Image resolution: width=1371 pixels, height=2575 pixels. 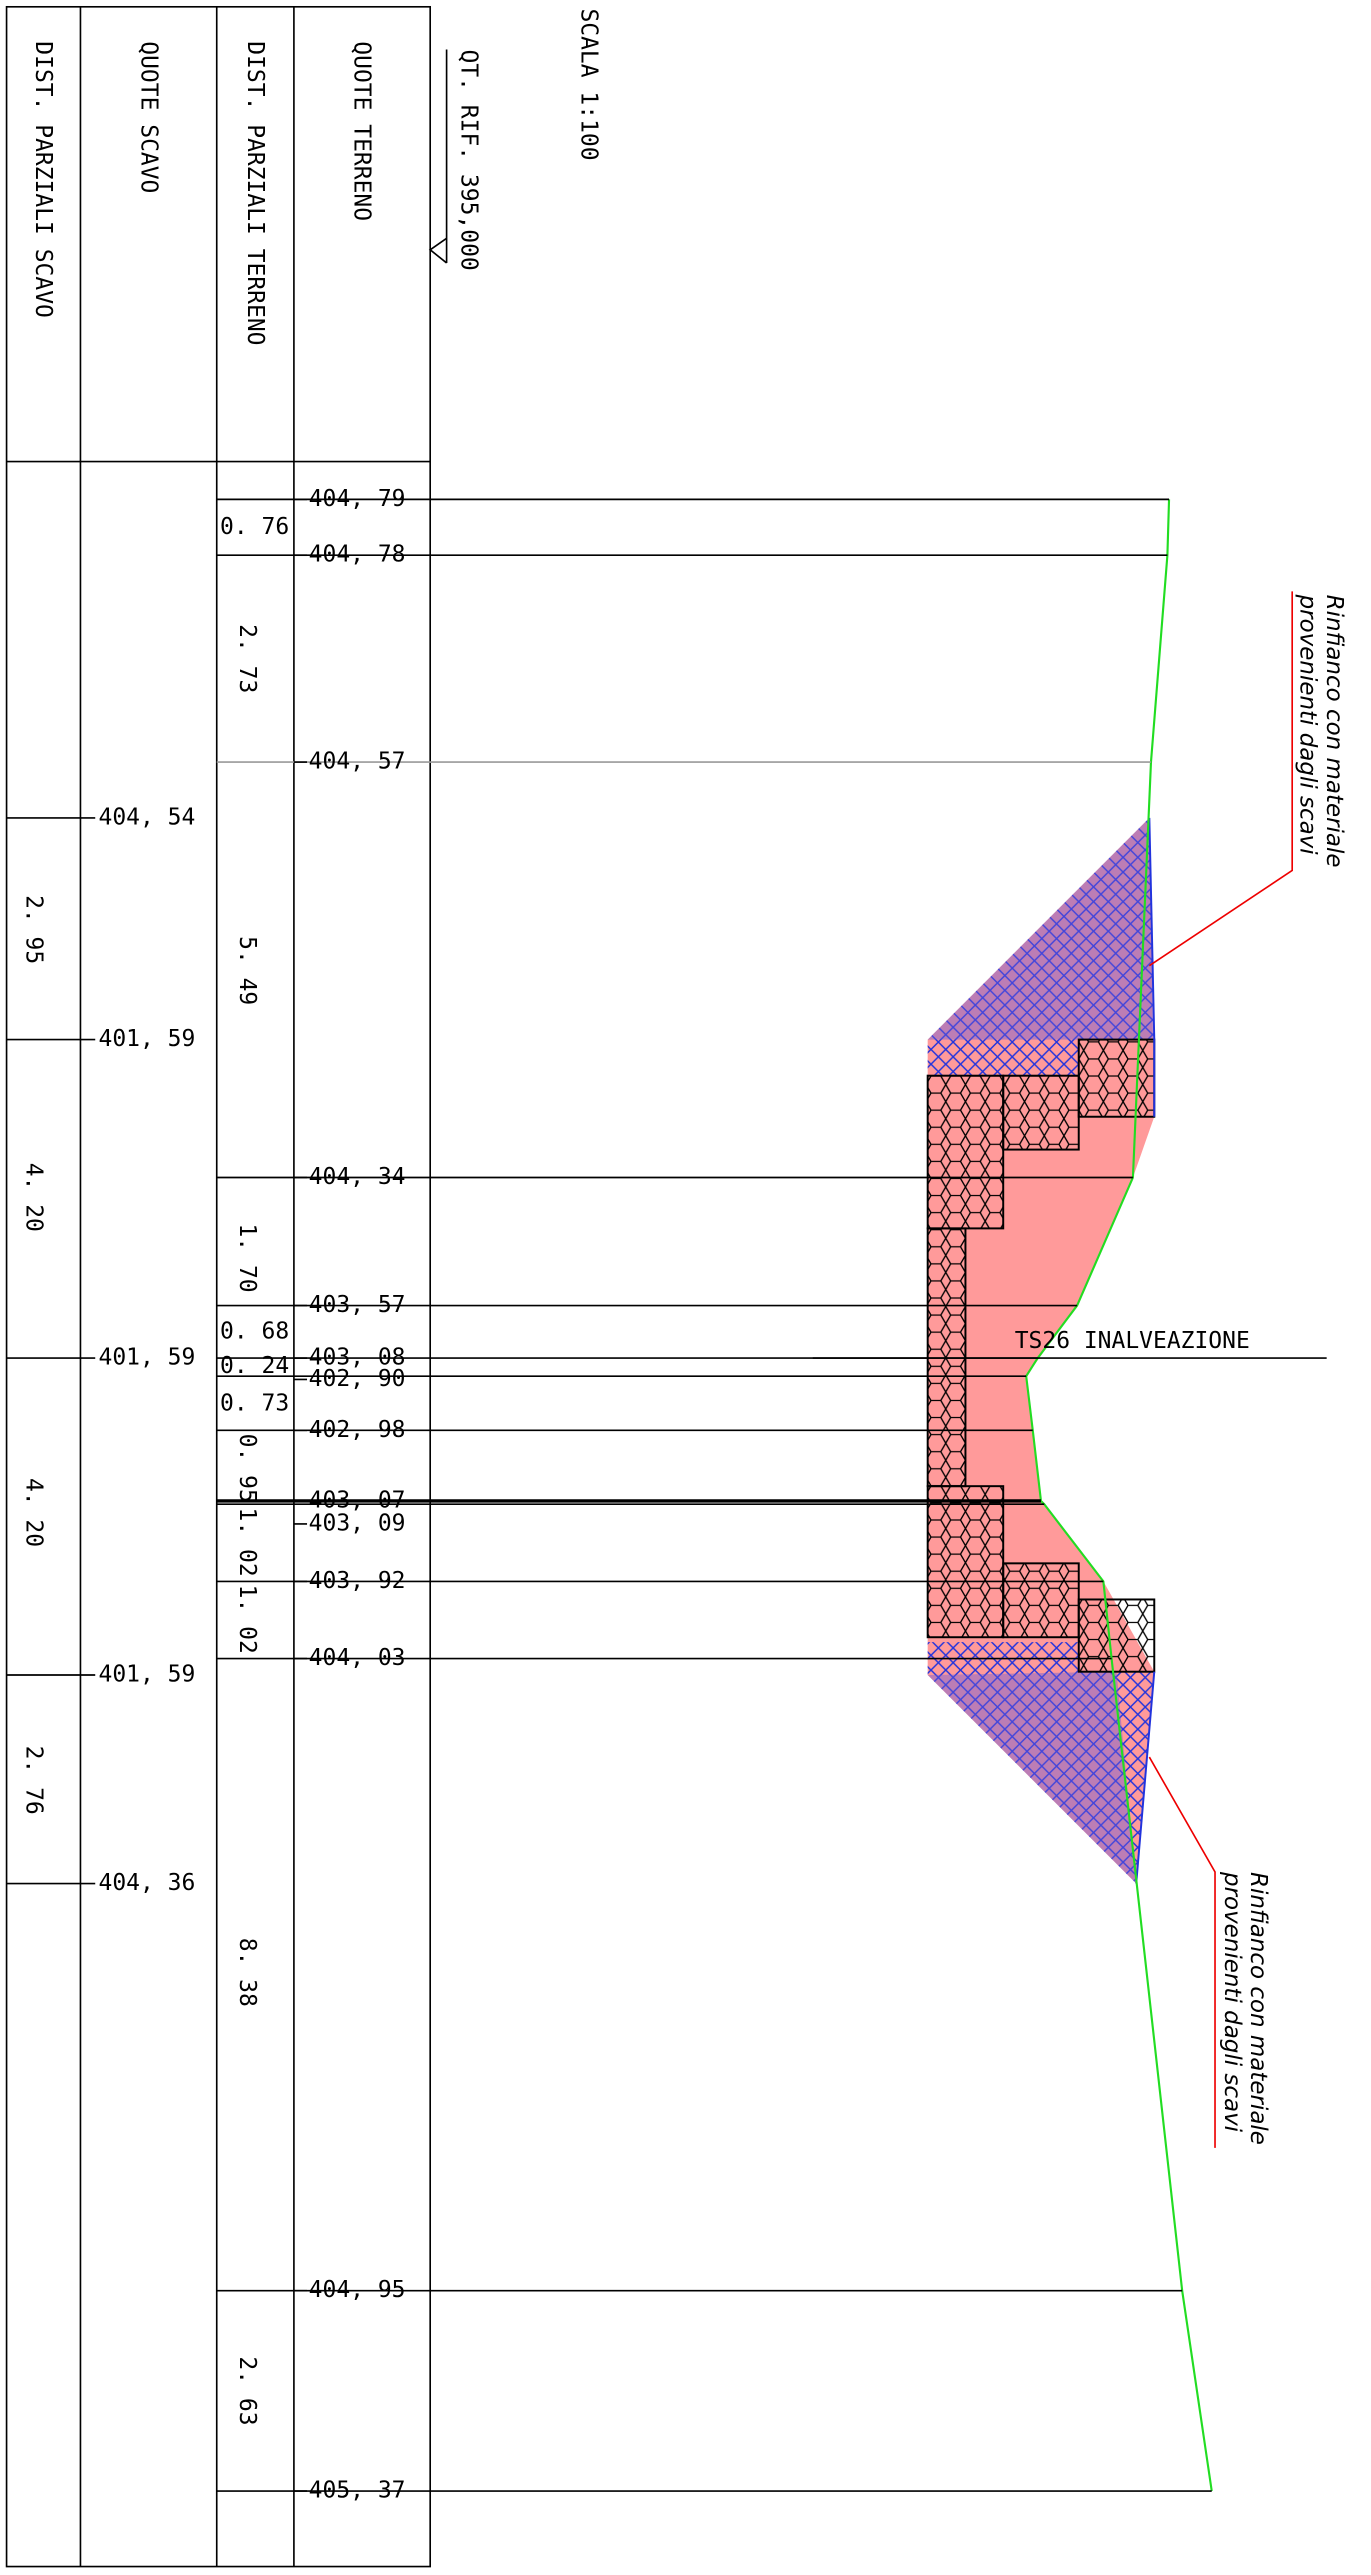 I want to click on ground-distance: 5. 49, so click(x=247, y=970).